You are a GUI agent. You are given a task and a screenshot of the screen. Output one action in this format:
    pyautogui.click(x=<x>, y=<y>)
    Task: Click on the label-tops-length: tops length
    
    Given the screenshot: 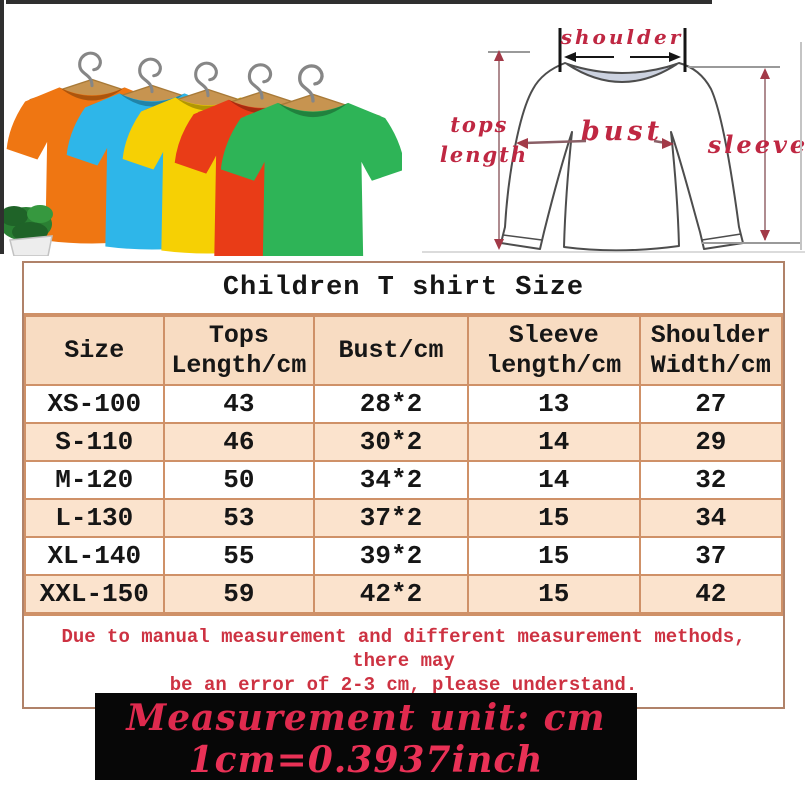 What is the action you would take?
    pyautogui.click(x=484, y=139)
    